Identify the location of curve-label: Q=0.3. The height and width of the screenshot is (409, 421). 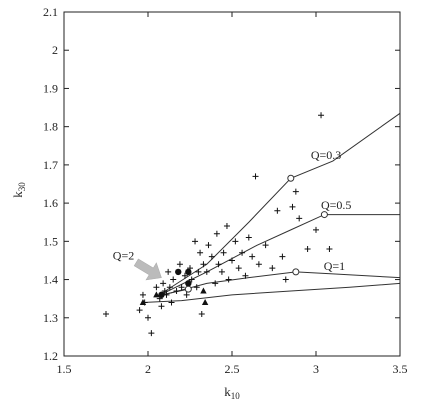
(326, 155).